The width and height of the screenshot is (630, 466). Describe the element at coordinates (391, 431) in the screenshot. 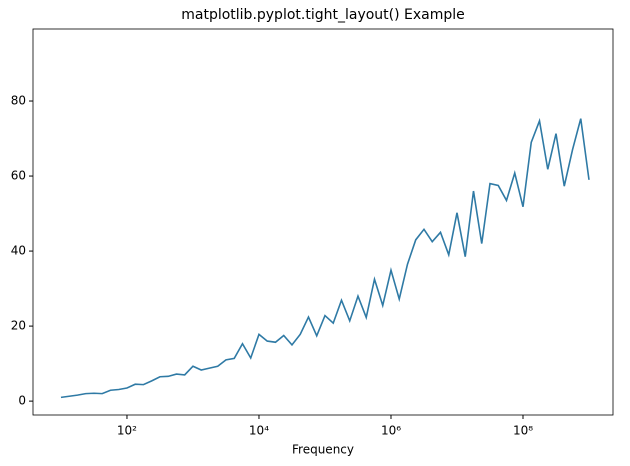

I see `x-tick-label: 10⁶` at that location.